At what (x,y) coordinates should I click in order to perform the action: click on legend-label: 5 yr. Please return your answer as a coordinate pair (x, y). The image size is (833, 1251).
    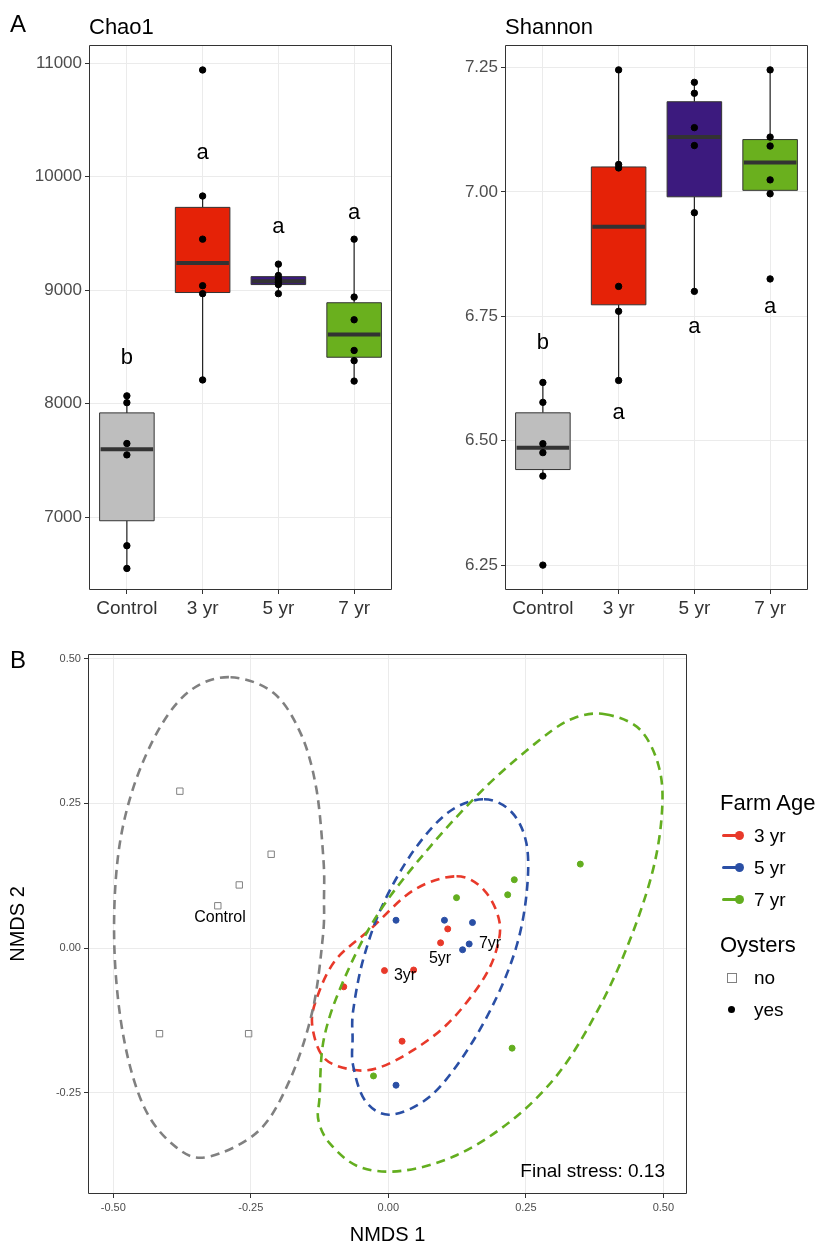
    Looking at the image, I should click on (770, 868).